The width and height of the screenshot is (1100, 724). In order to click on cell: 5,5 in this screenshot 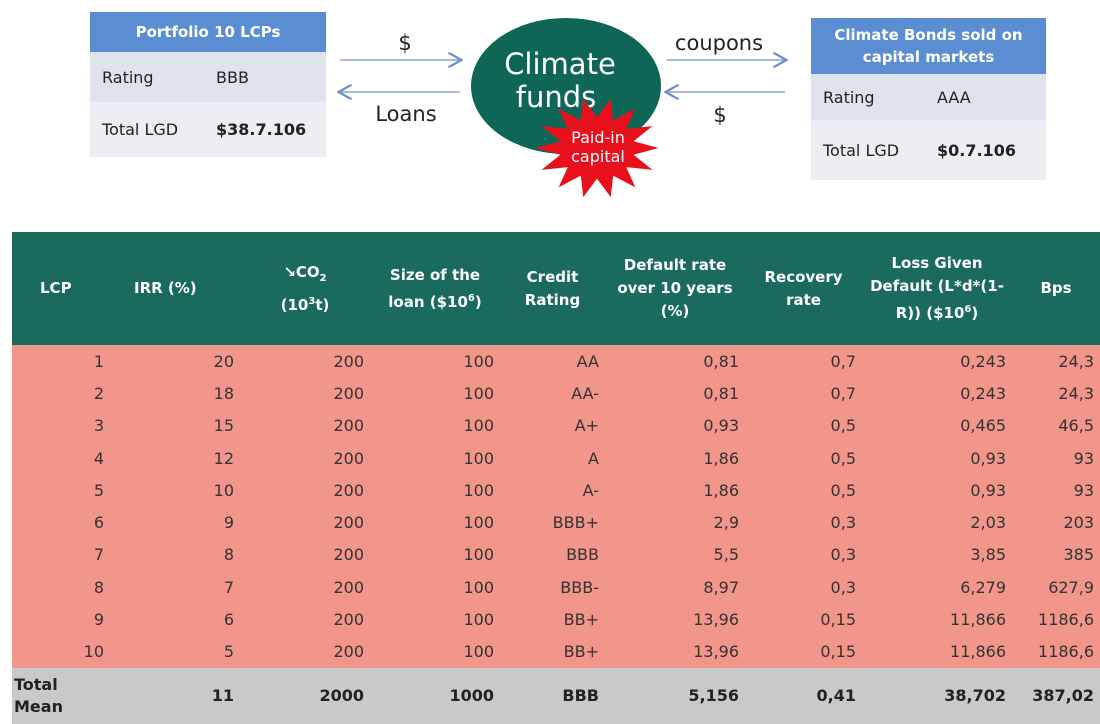, I will do `click(675, 555)`.